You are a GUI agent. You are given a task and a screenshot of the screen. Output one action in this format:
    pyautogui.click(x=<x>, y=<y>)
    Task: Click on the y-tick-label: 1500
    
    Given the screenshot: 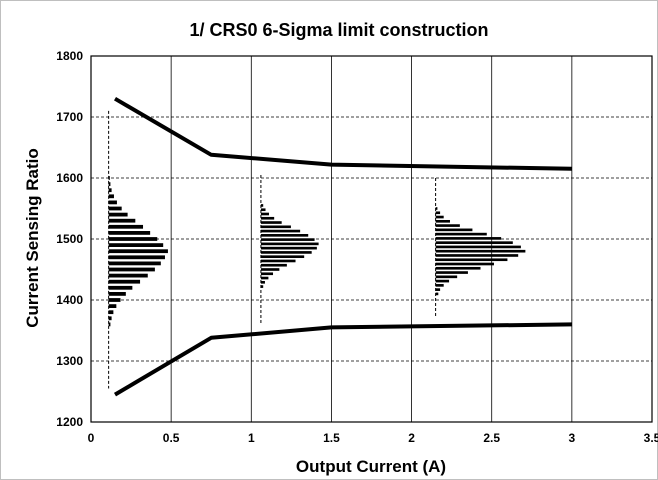 What is the action you would take?
    pyautogui.click(x=69, y=239)
    